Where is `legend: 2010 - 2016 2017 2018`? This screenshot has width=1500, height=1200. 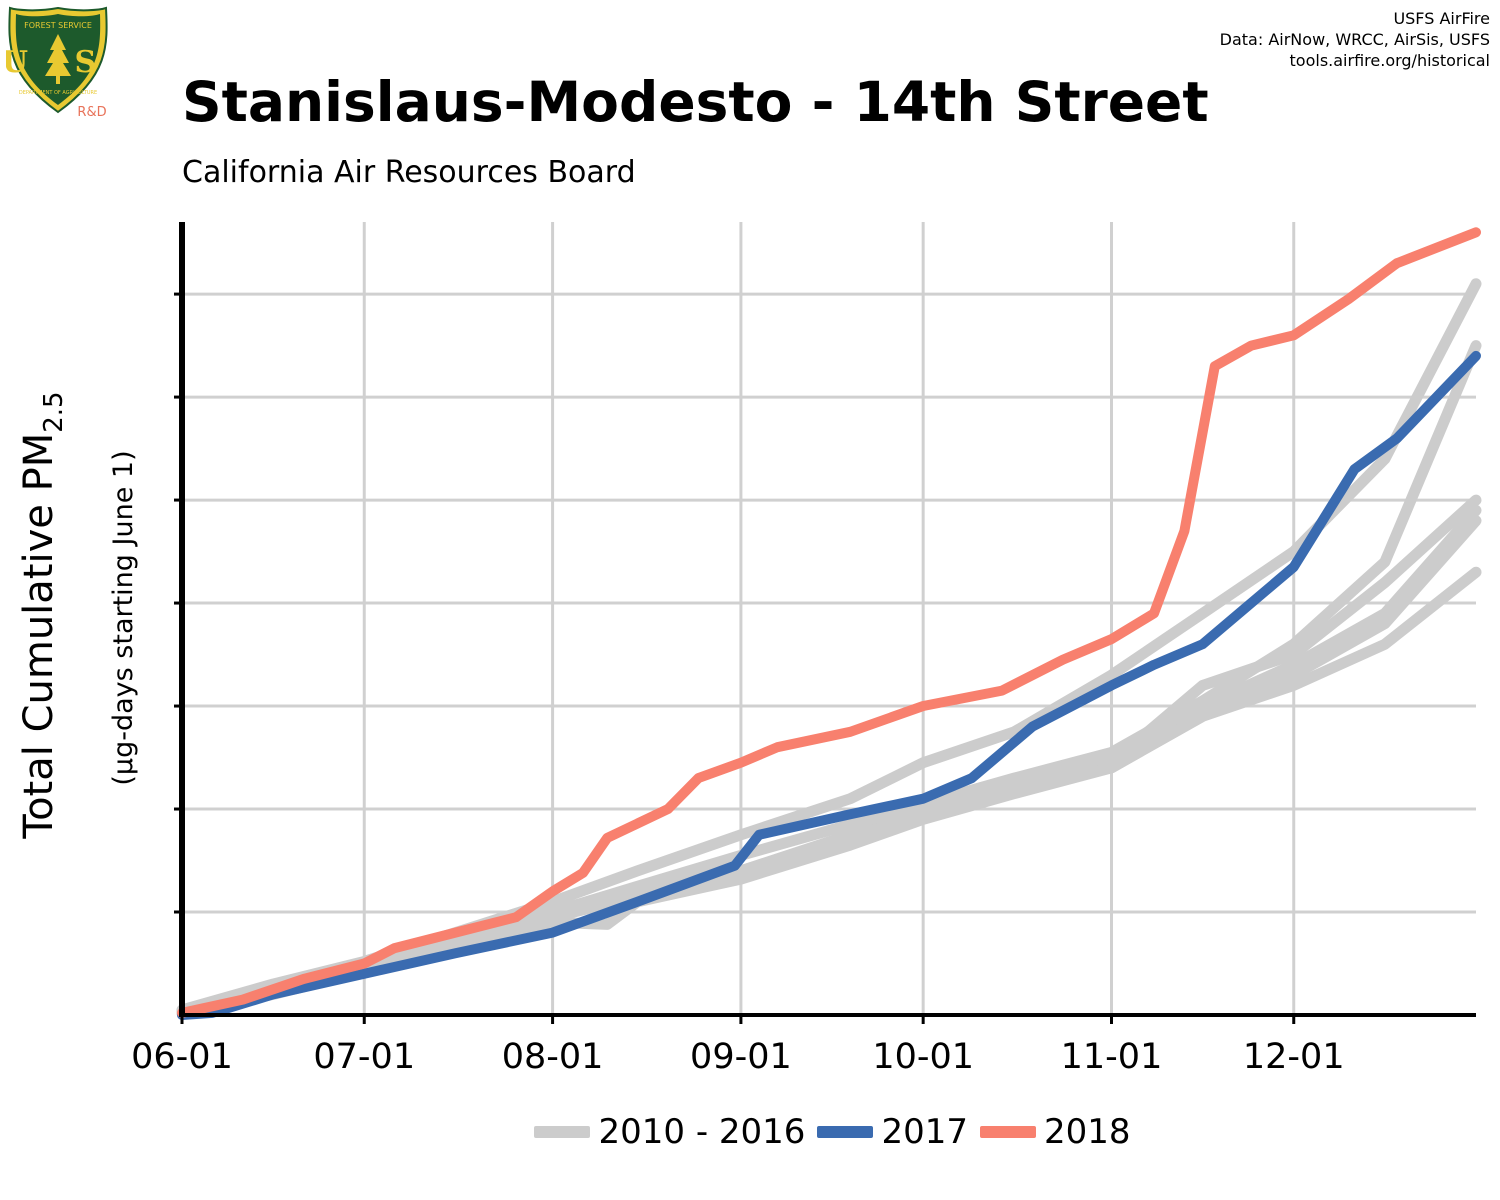
legend: 2010 - 2016 2017 2018 is located at coordinates (750, 1132).